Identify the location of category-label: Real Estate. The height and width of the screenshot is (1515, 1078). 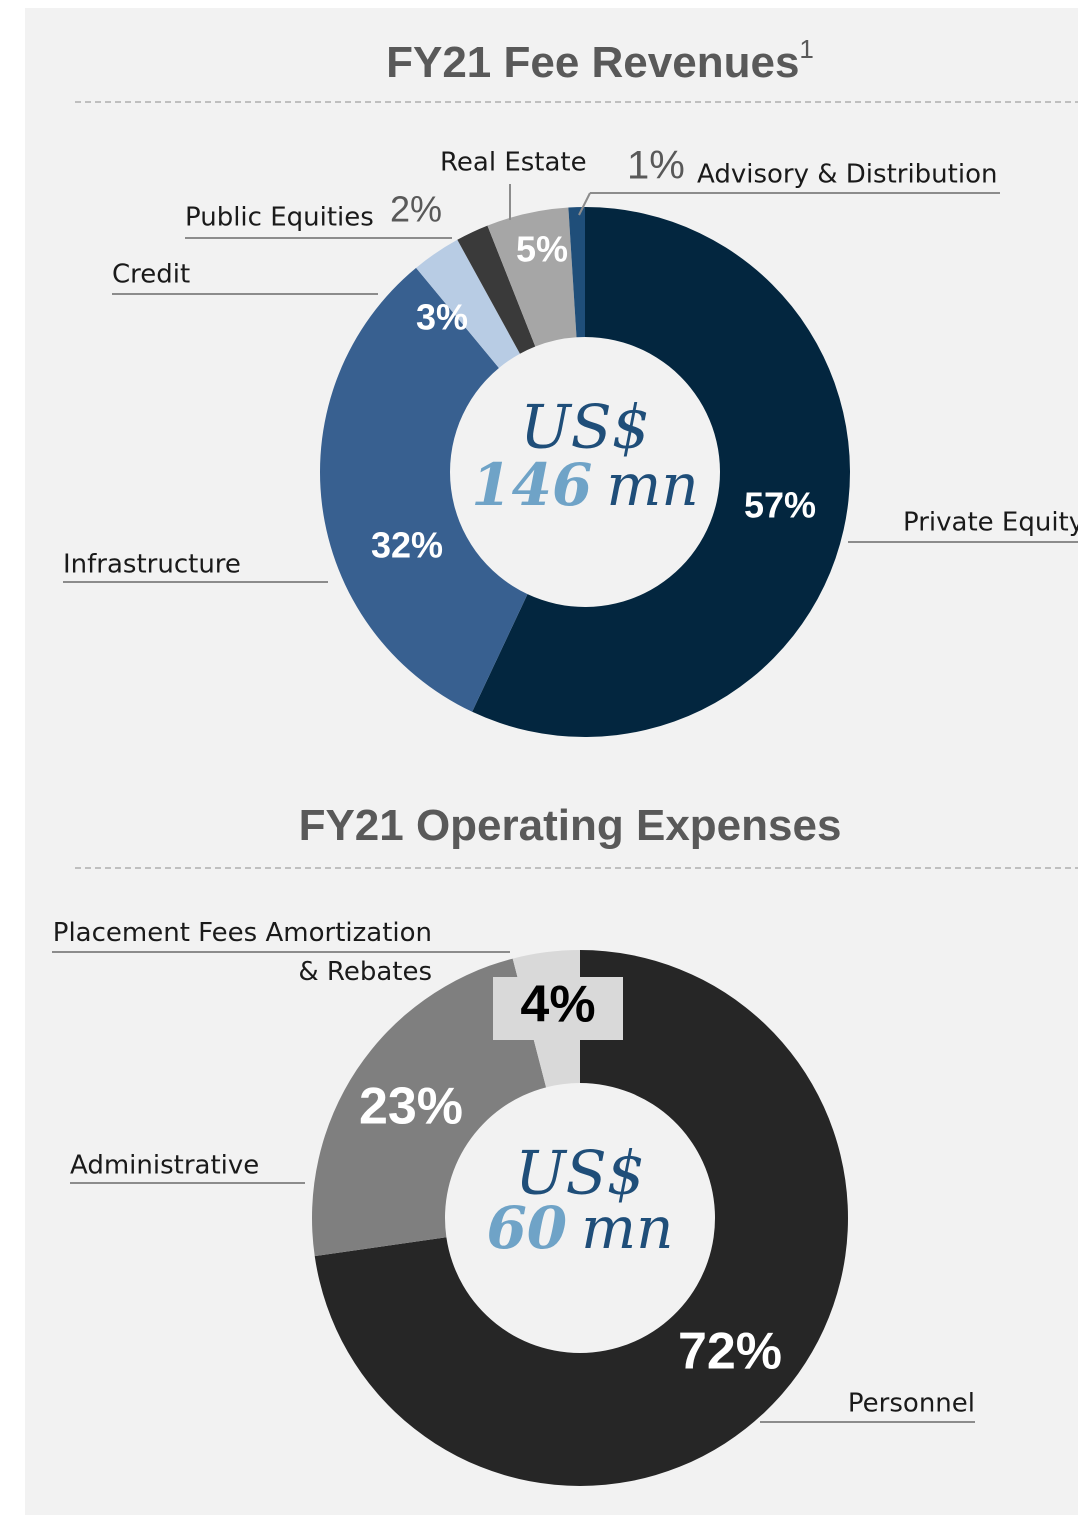
(513, 163).